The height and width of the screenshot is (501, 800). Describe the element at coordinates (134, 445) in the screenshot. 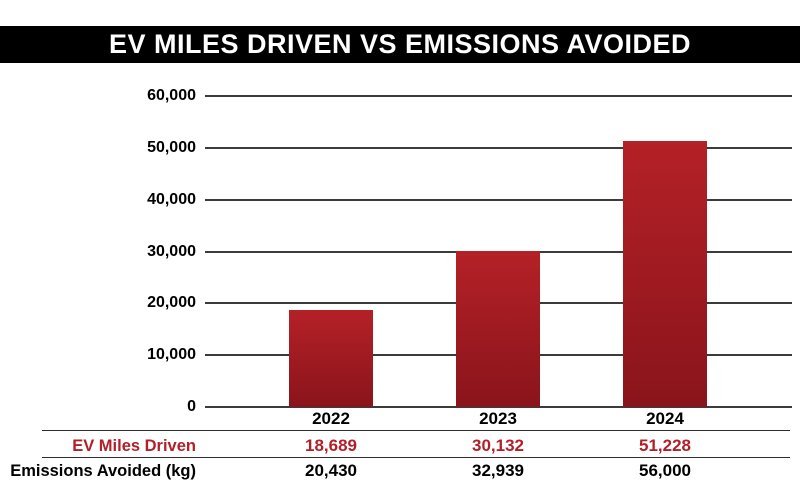

I see `table-row-label-ev-miles: EV Miles Driven` at that location.